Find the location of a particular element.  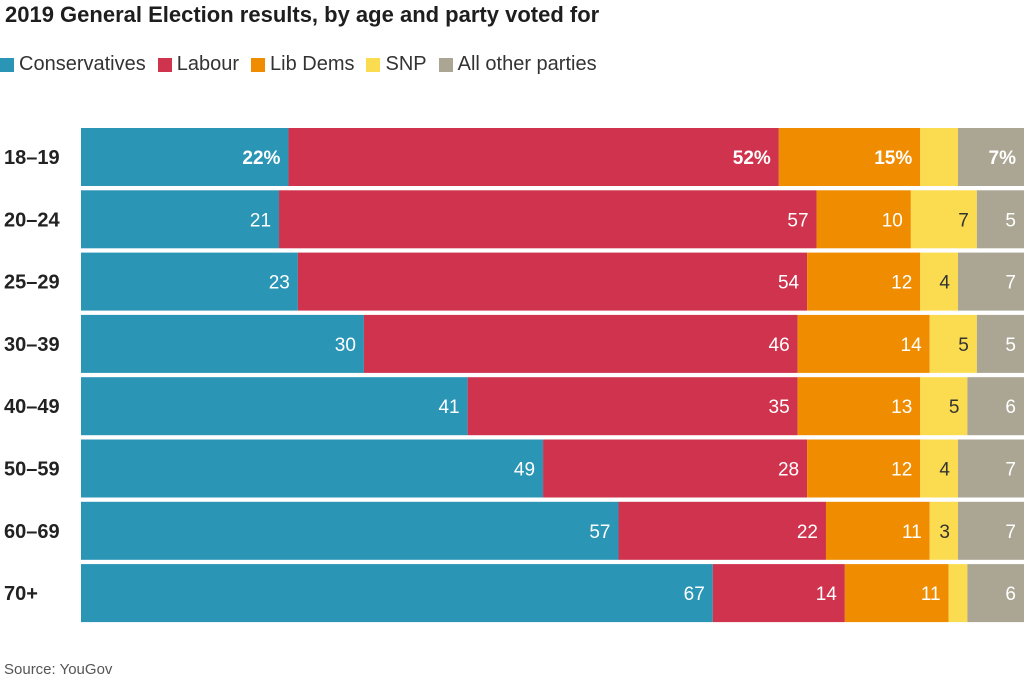

legend-label: Lib Dems is located at coordinates (312, 64).